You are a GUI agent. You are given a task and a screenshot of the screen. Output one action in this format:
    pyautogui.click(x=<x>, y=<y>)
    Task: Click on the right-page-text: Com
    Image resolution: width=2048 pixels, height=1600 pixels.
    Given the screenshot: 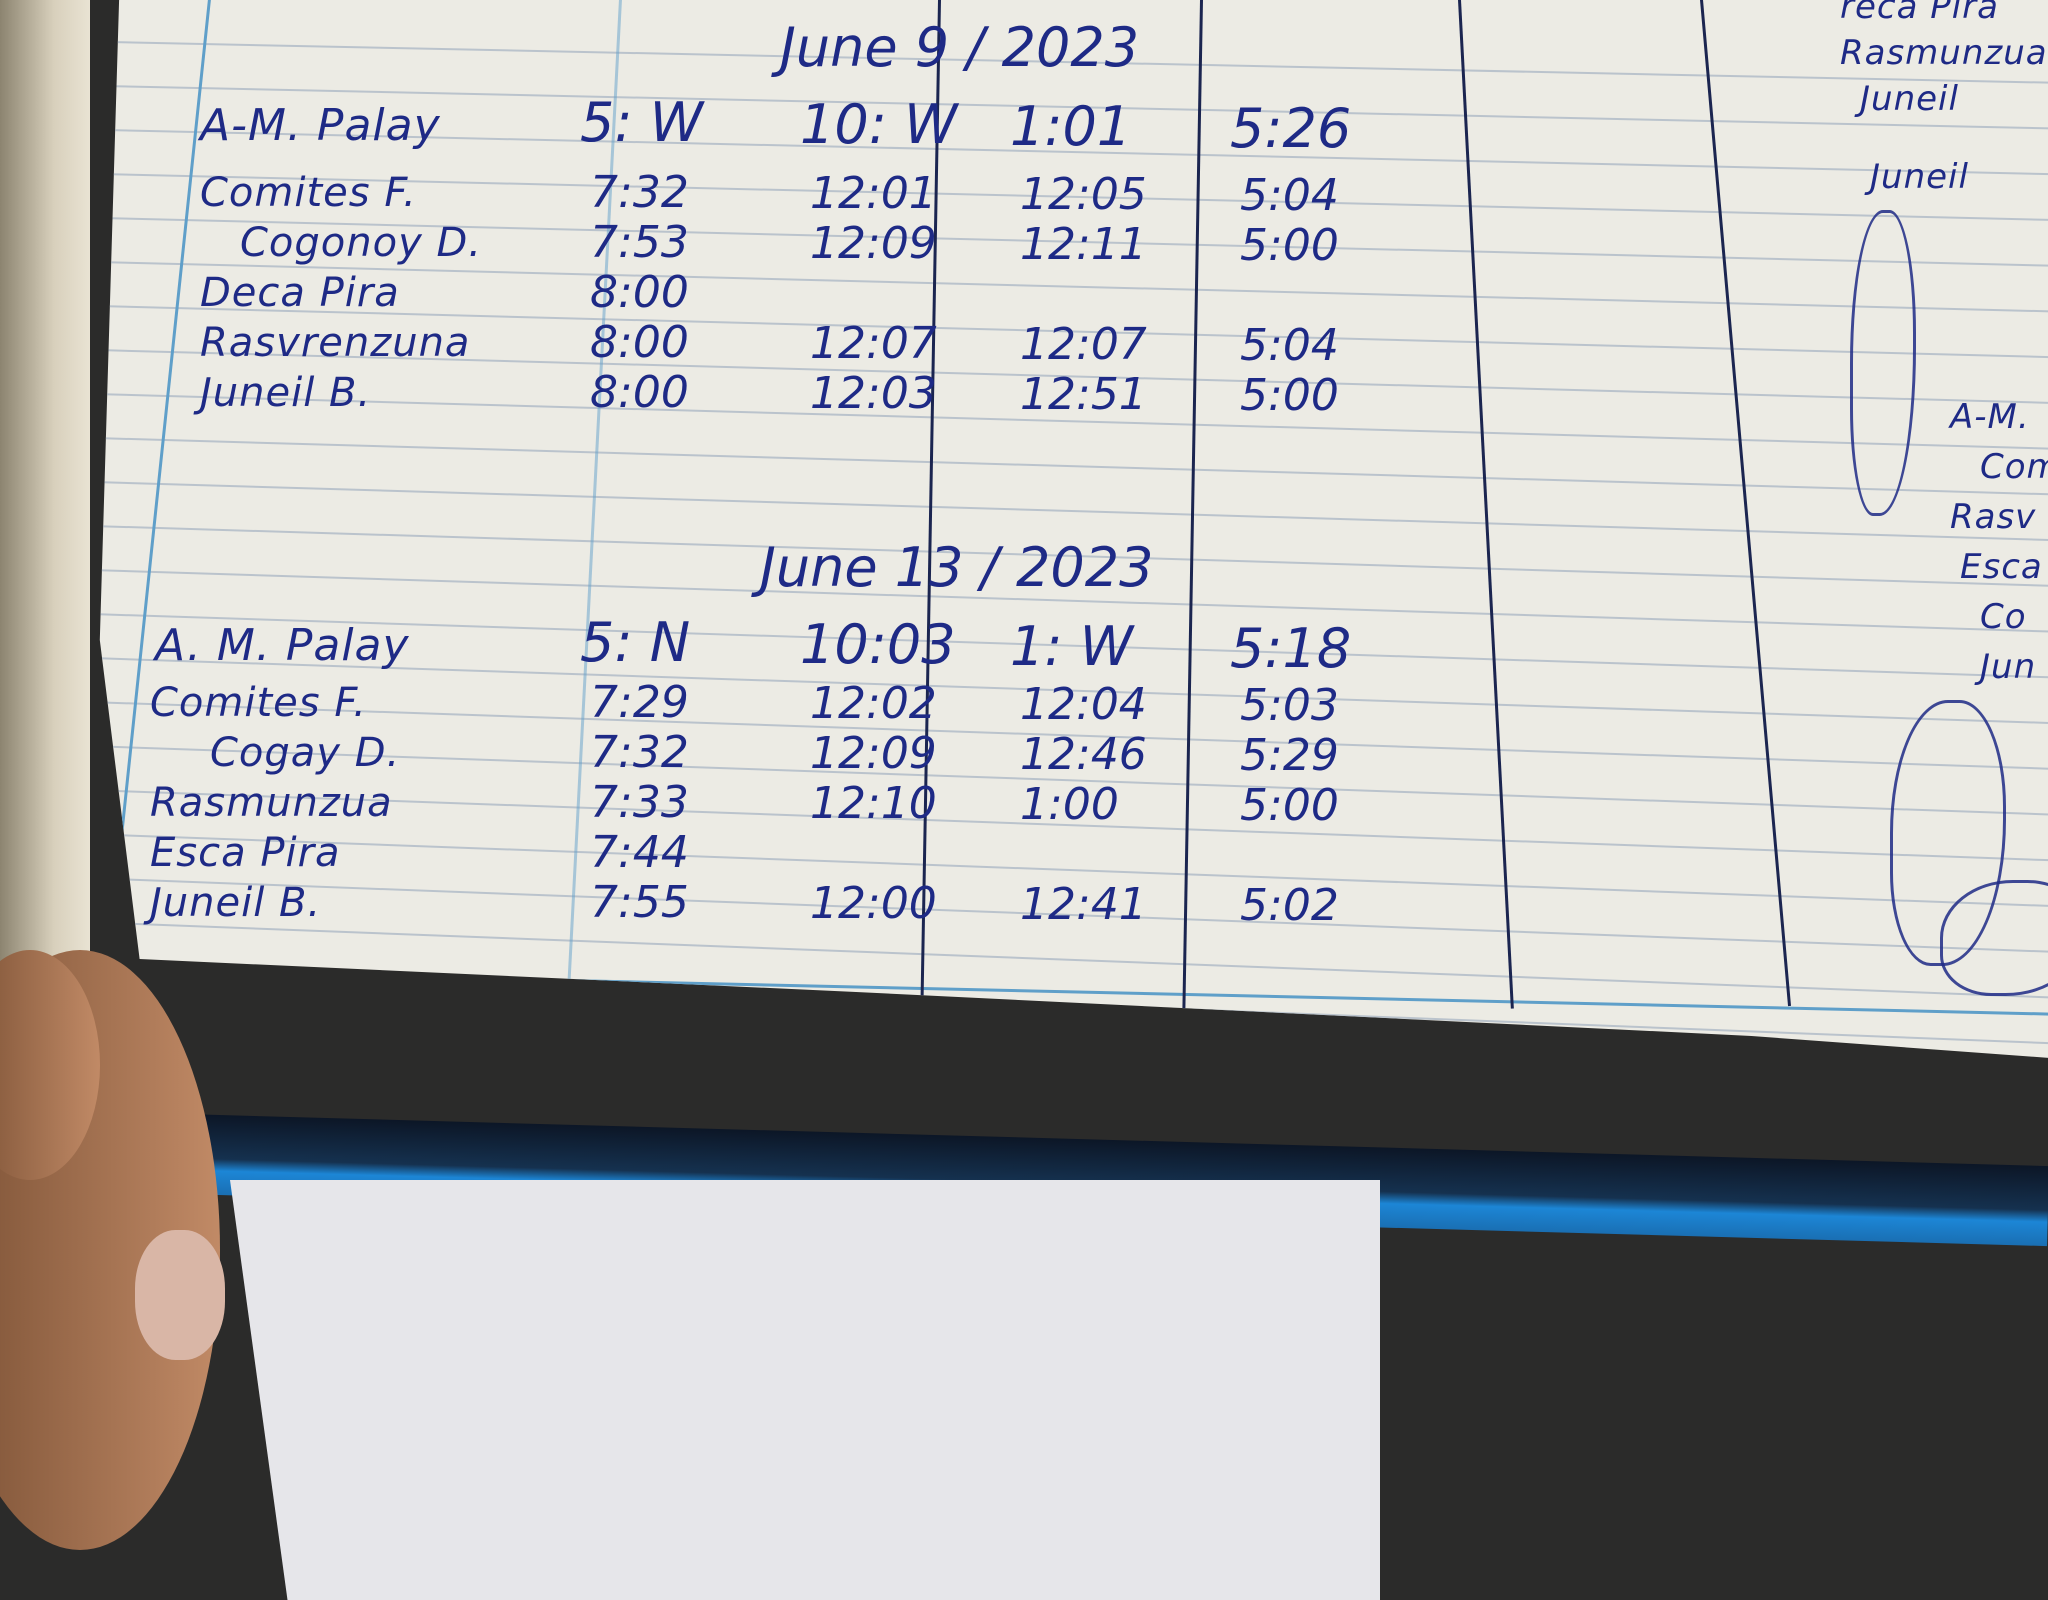 What is the action you would take?
    pyautogui.click(x=2014, y=467)
    